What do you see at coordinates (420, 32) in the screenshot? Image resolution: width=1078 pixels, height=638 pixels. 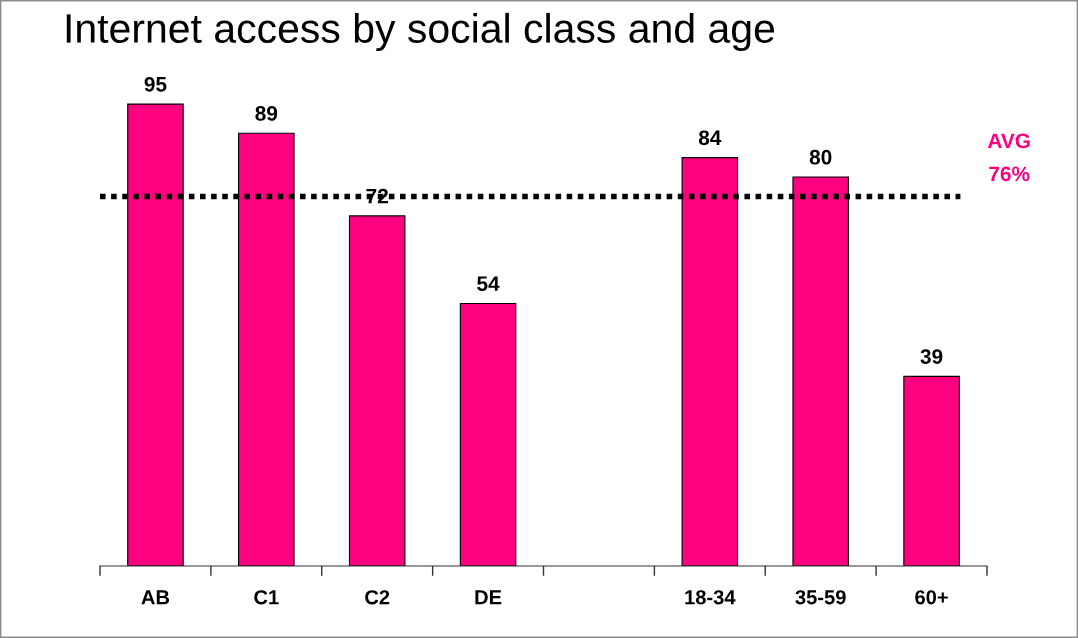 I see `chart-title: Internet access by social class and age` at bounding box center [420, 32].